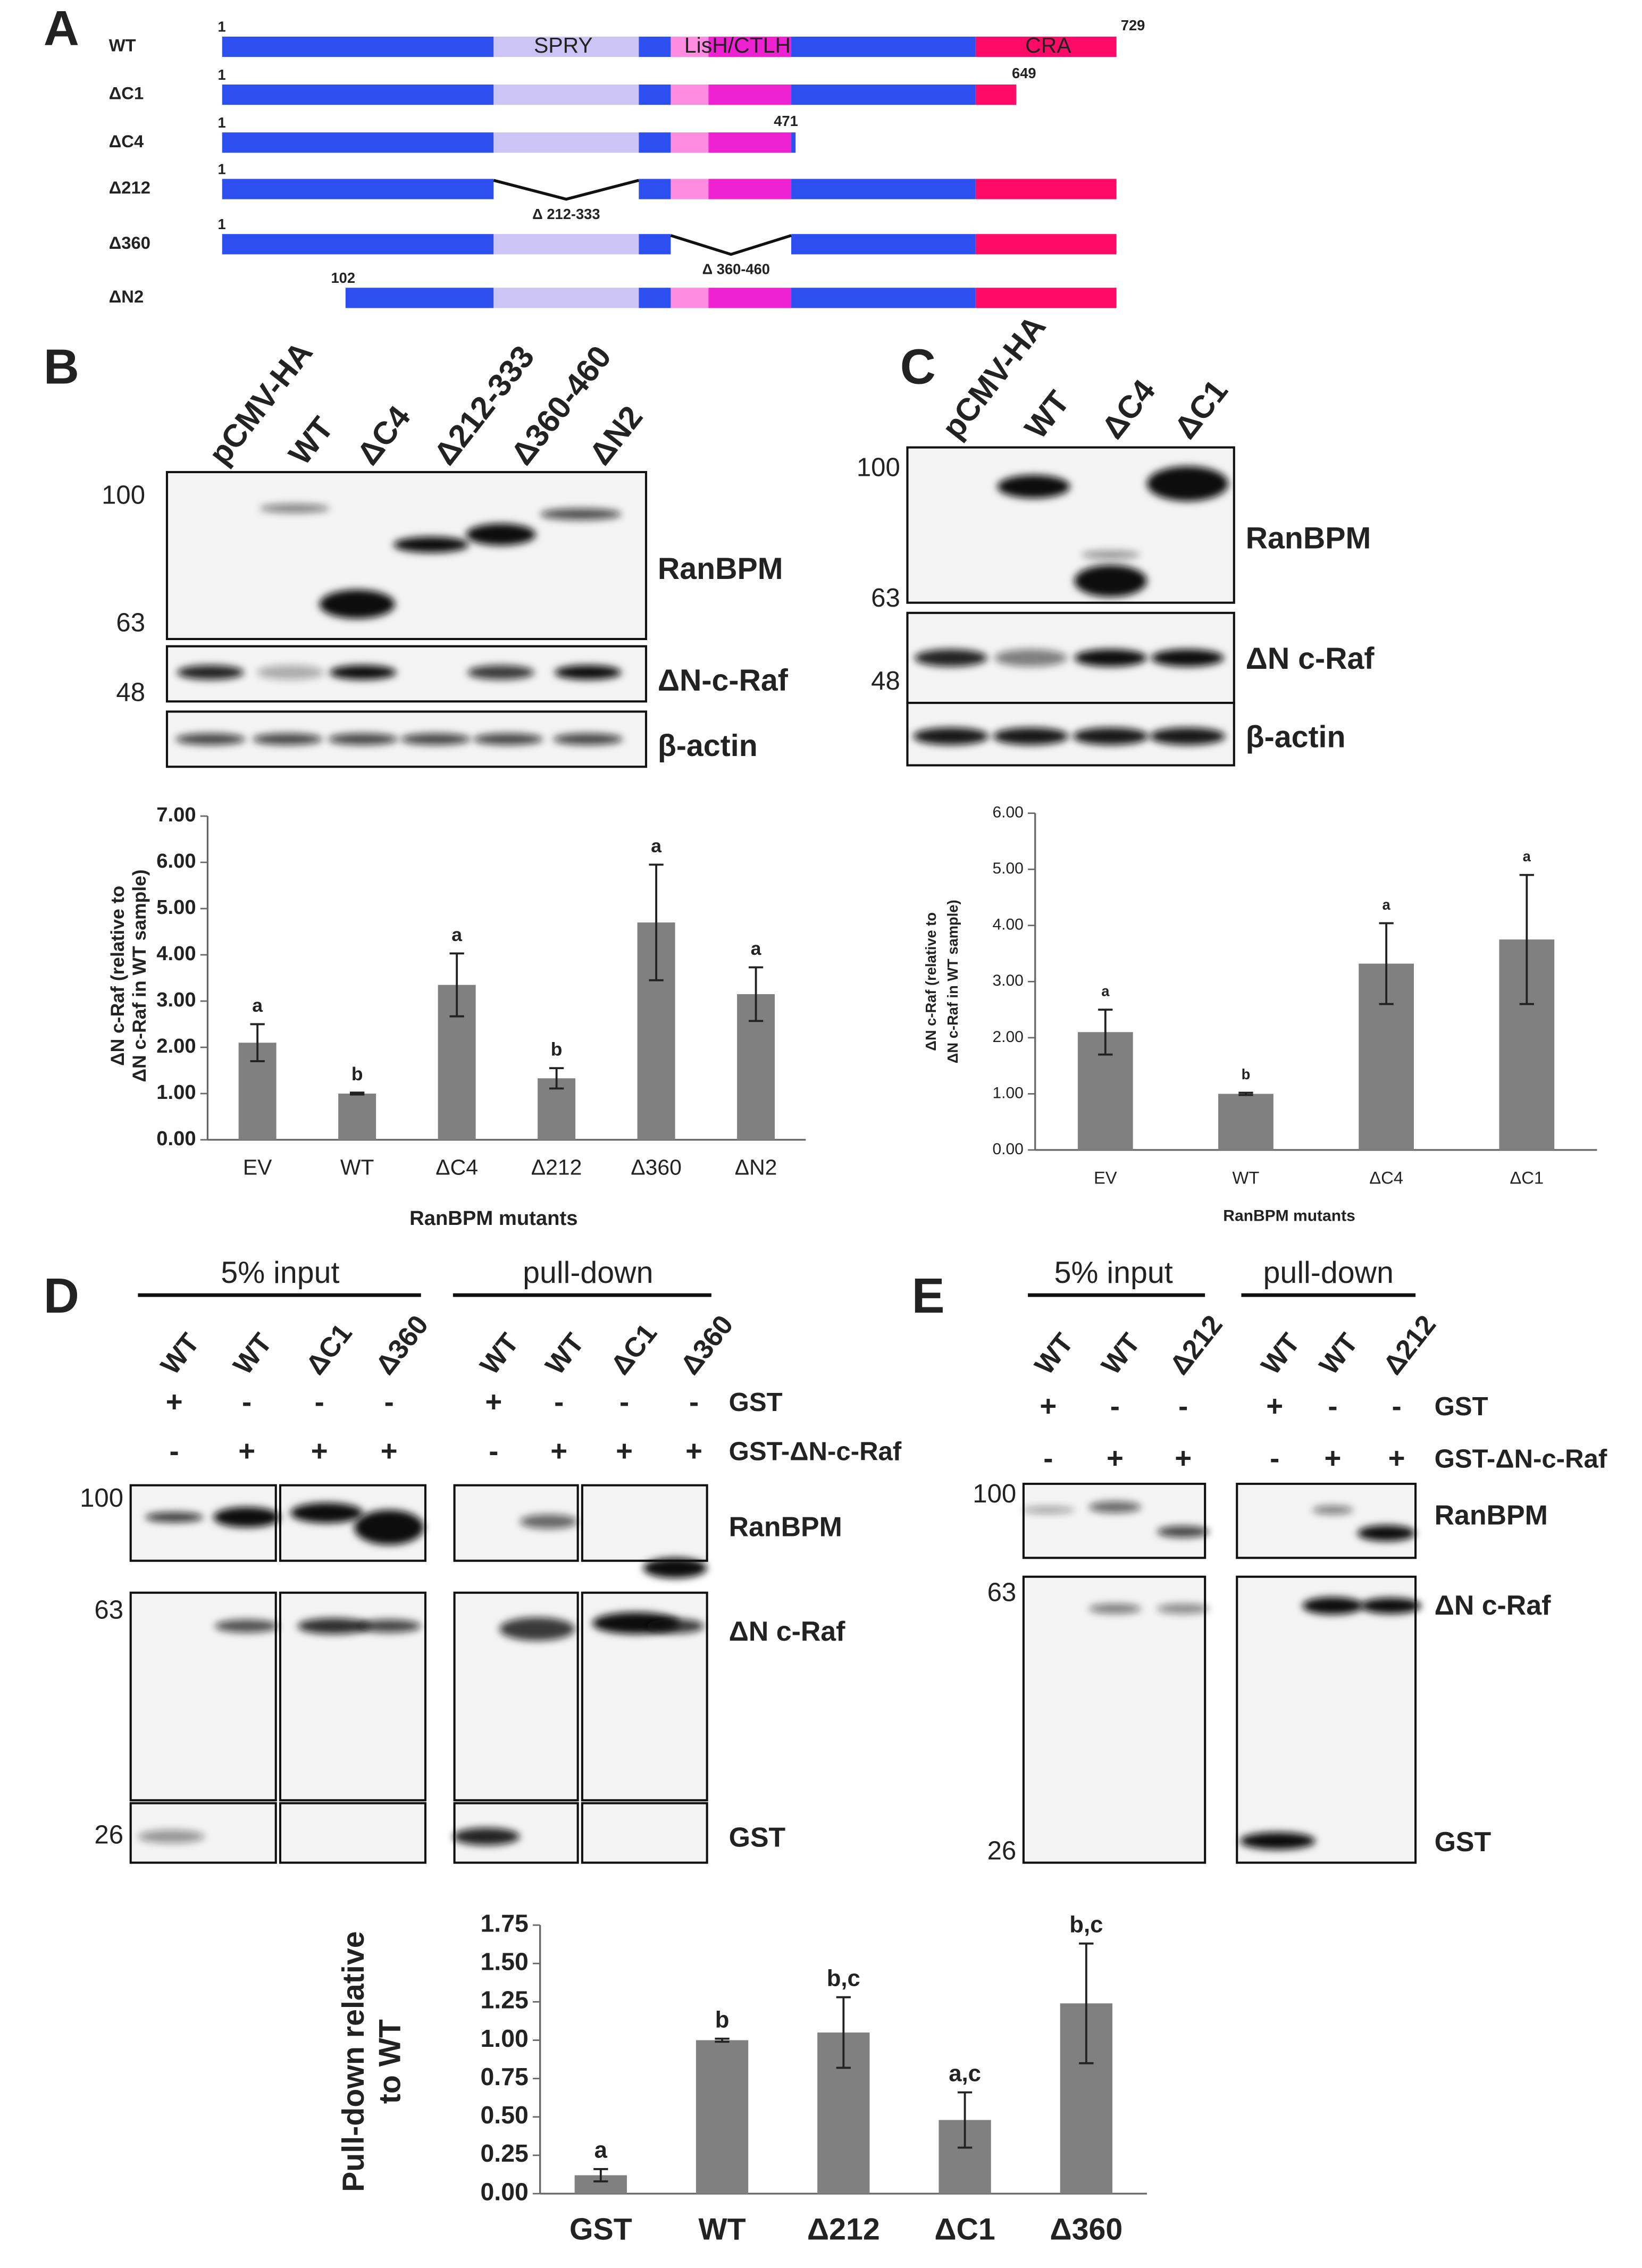  What do you see at coordinates (176, 953) in the screenshot?
I see `y-tick-label: 4.00` at bounding box center [176, 953].